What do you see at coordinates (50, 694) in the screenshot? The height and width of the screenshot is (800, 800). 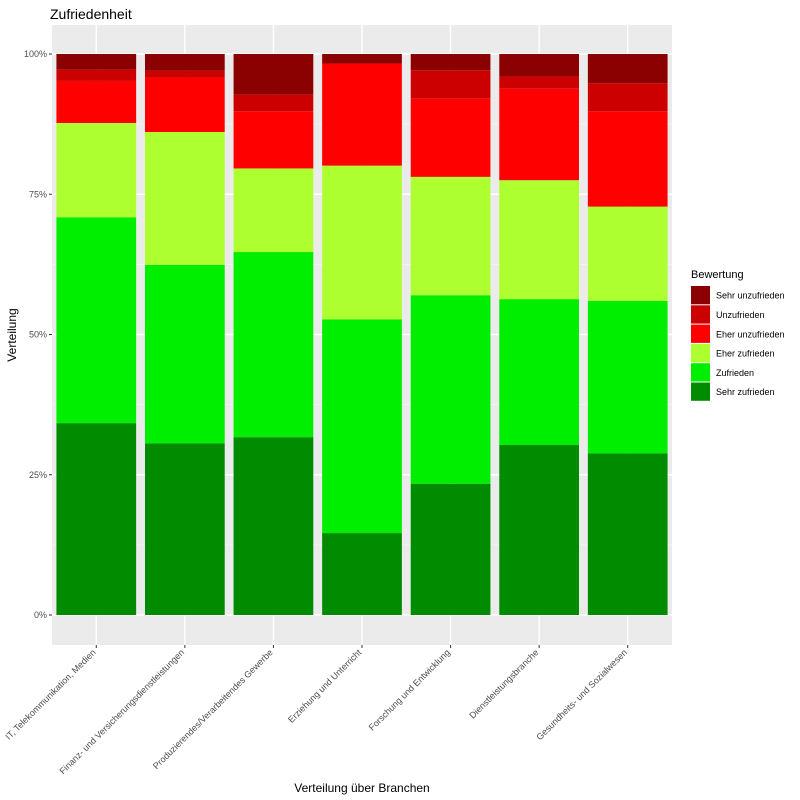 I see `x-tick-label: IT, Telekommunikation, Medien` at bounding box center [50, 694].